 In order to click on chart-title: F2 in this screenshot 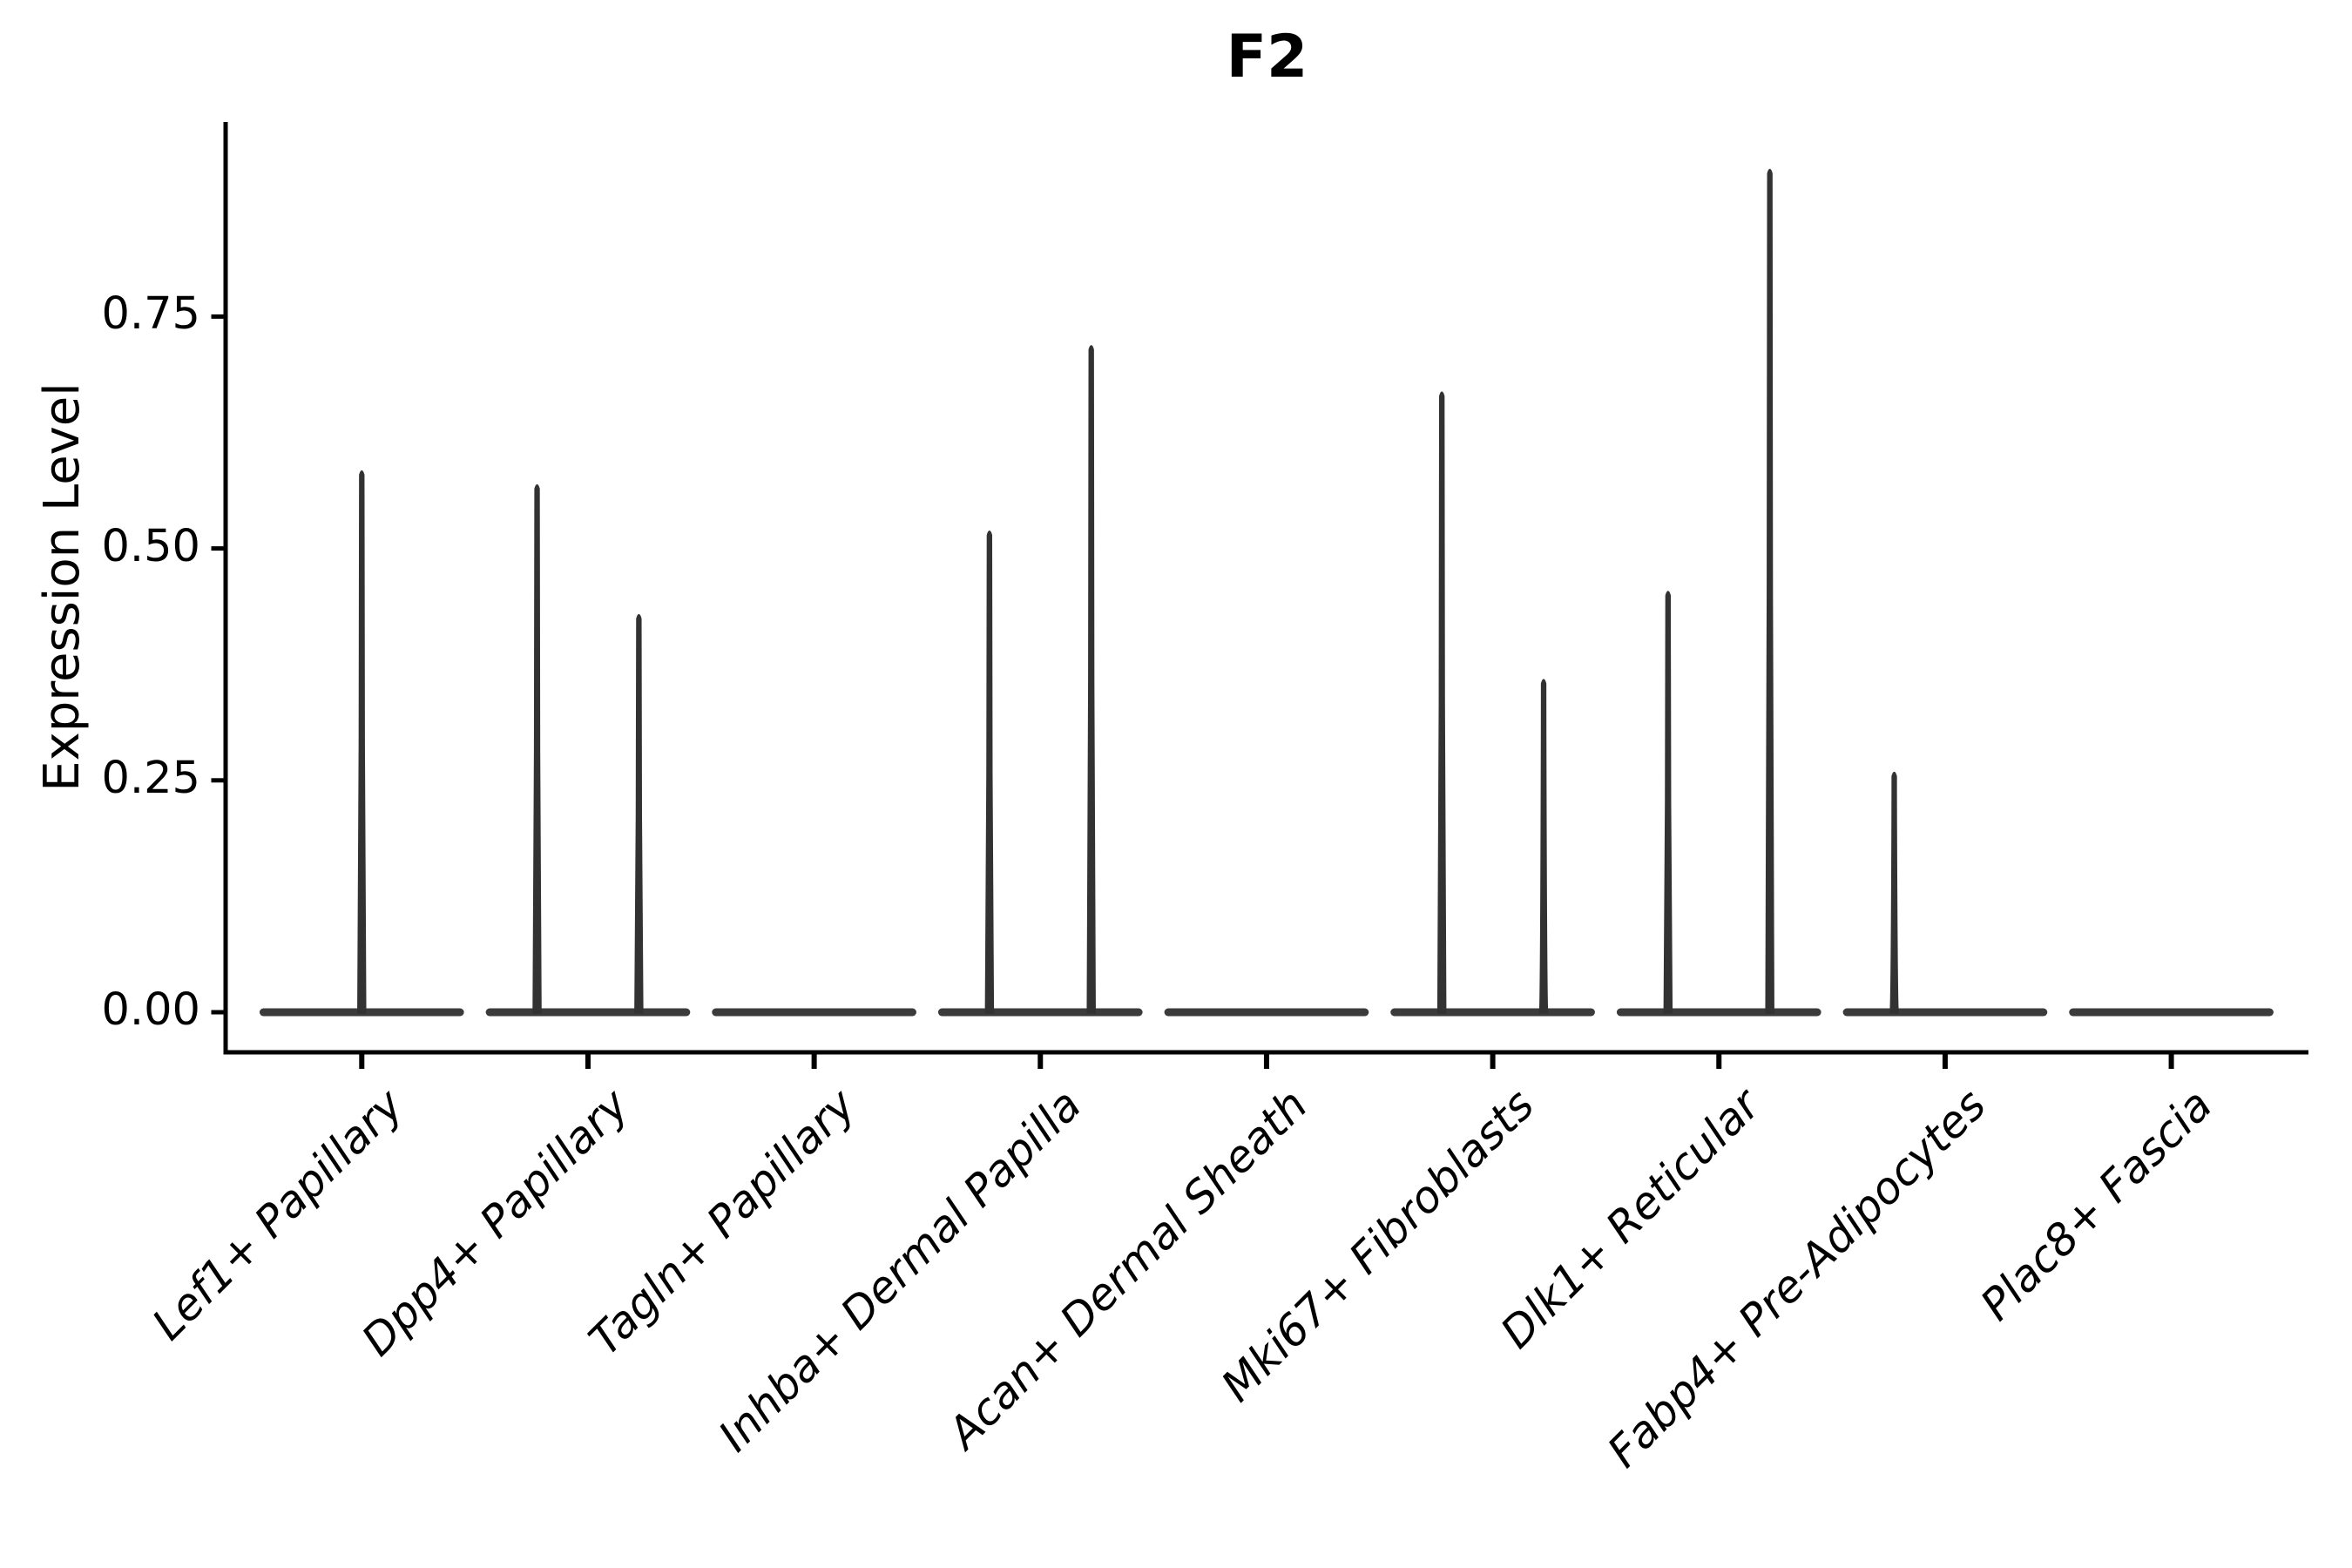, I will do `click(1267, 57)`.